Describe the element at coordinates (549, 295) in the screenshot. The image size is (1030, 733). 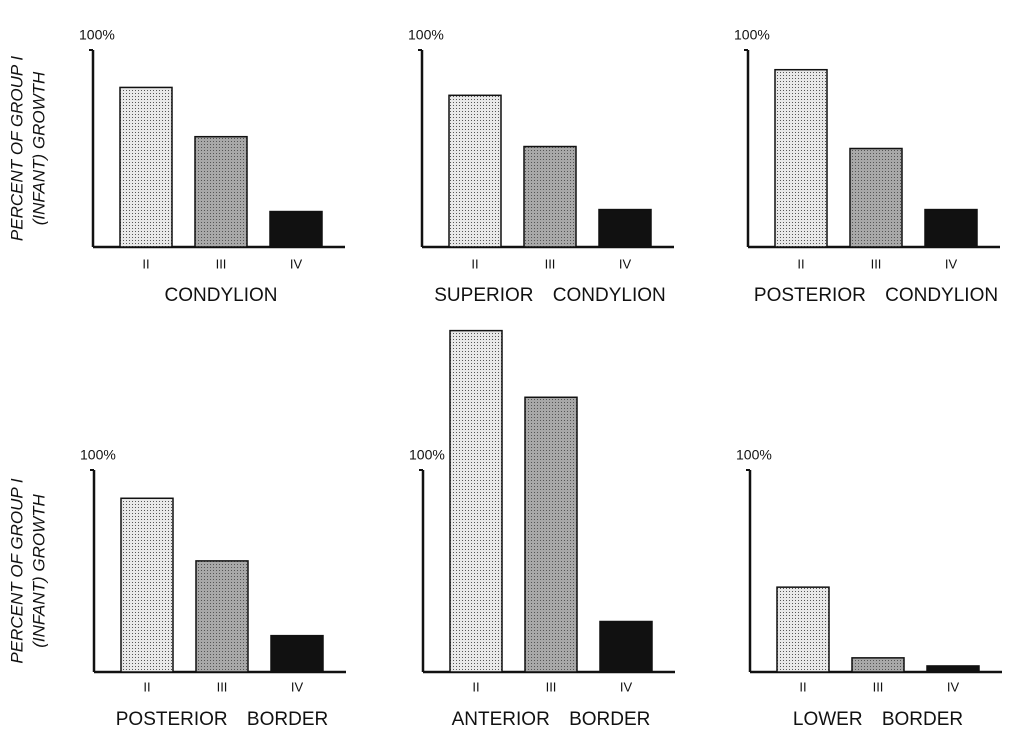
I see `x-axis-label: SUPERIOR CONDYLION` at that location.